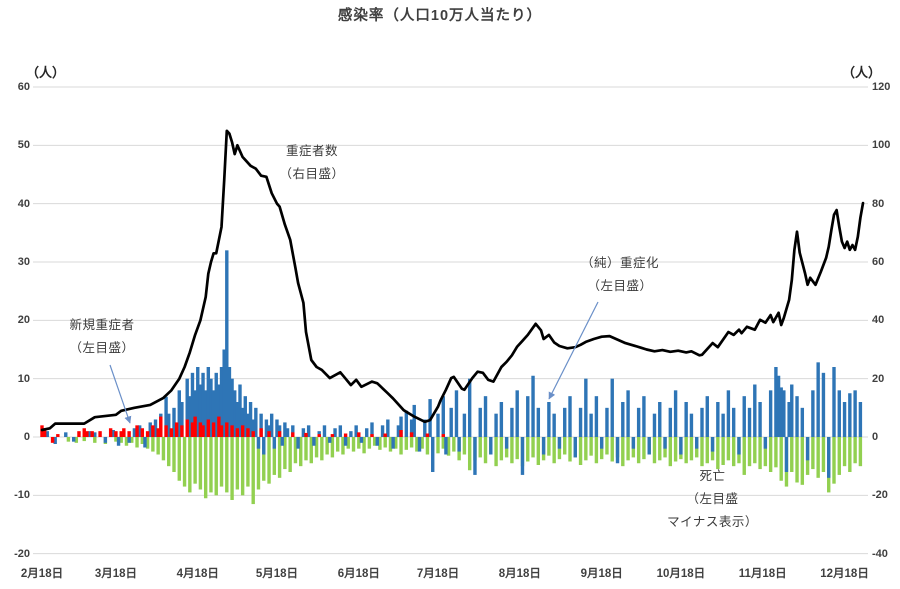 The width and height of the screenshot is (900, 589). Describe the element at coordinates (102, 348) in the screenshot. I see `annotation-text: （左目盛）` at that location.